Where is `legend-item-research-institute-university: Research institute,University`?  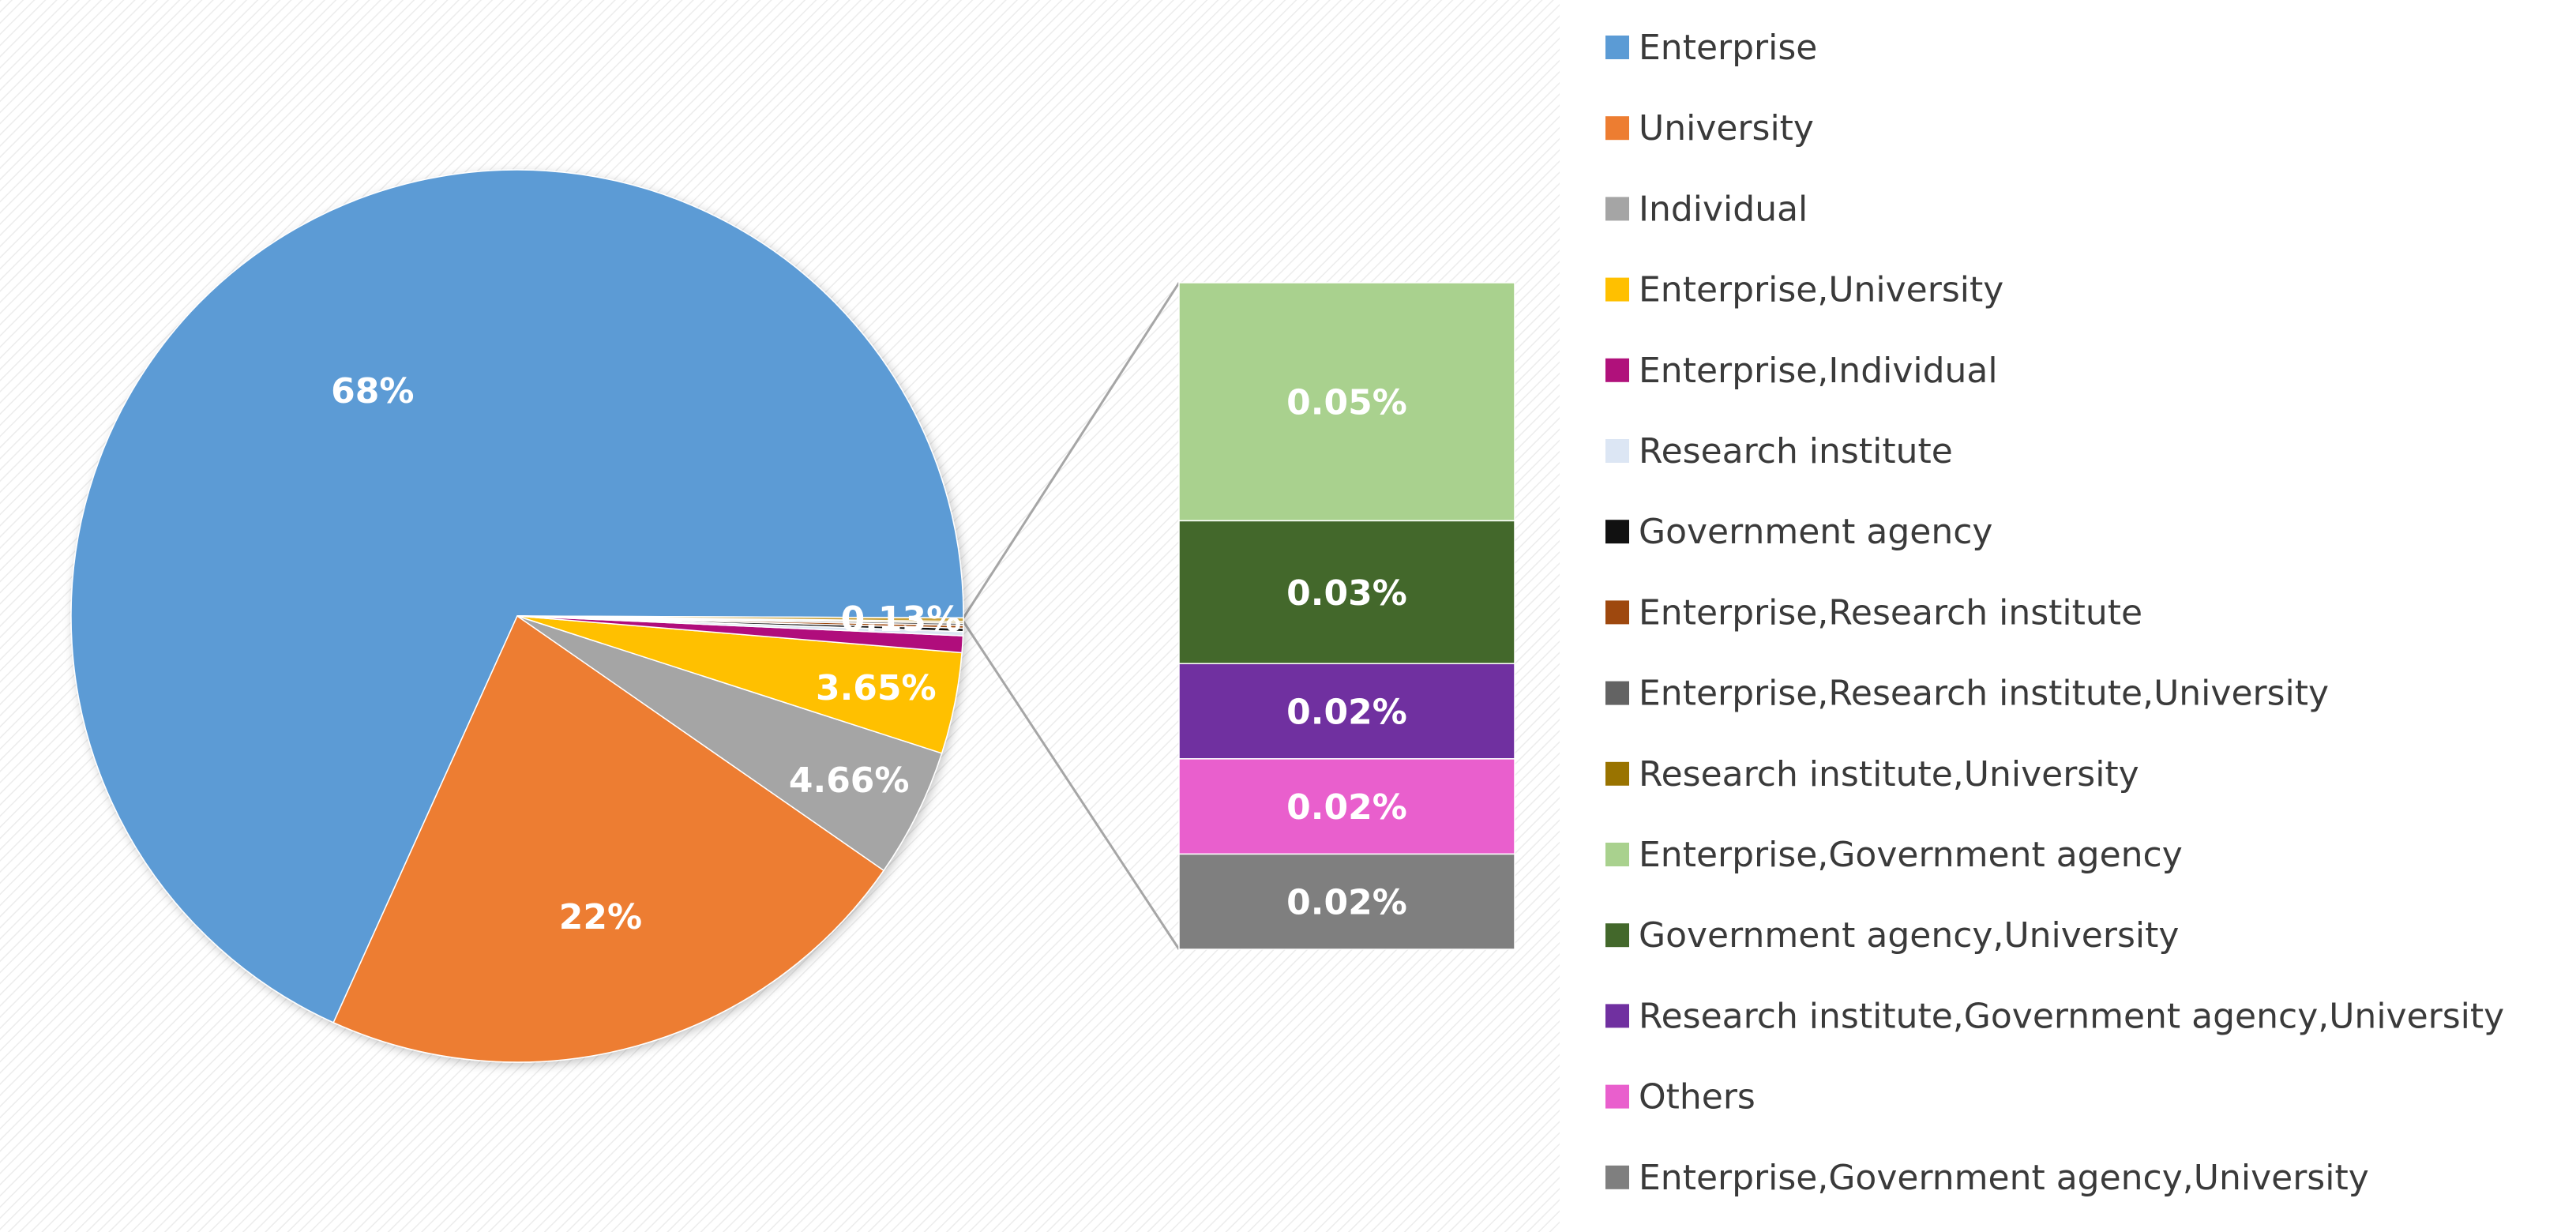
legend-item-research-institute-university: Research institute,University is located at coordinates (1872, 774).